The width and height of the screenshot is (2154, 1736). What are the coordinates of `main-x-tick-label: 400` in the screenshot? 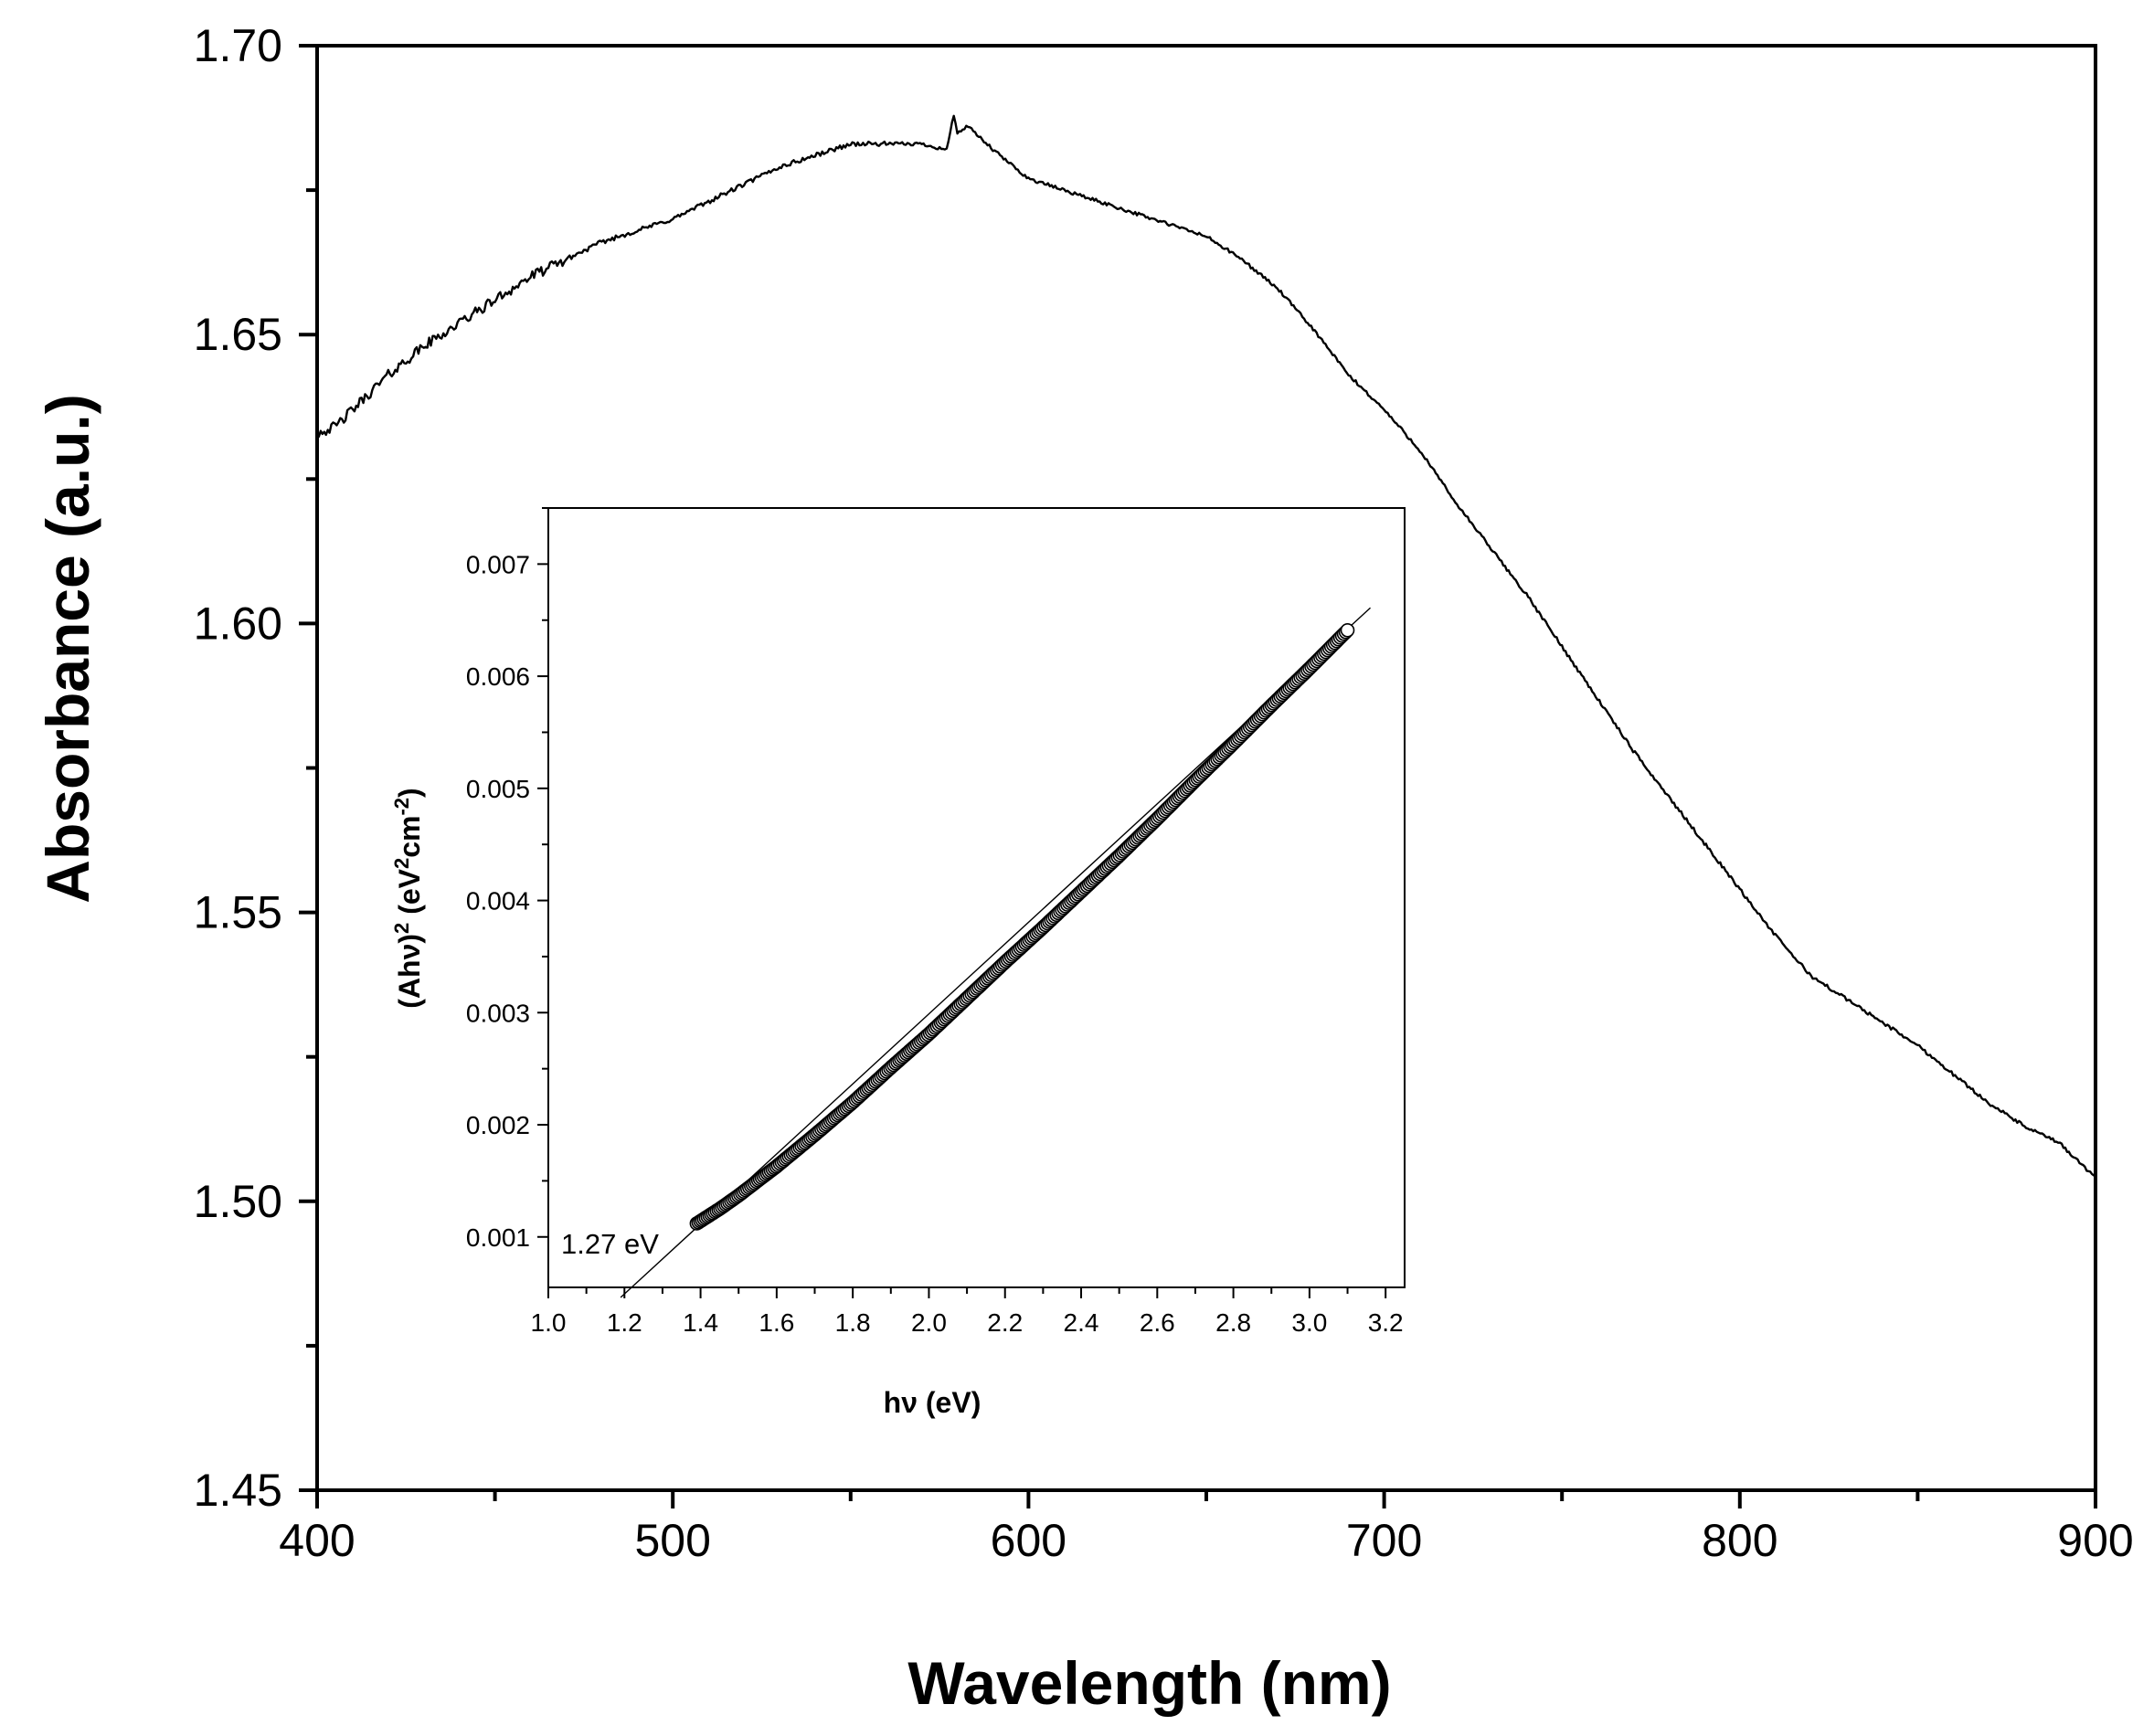 It's located at (317, 1540).